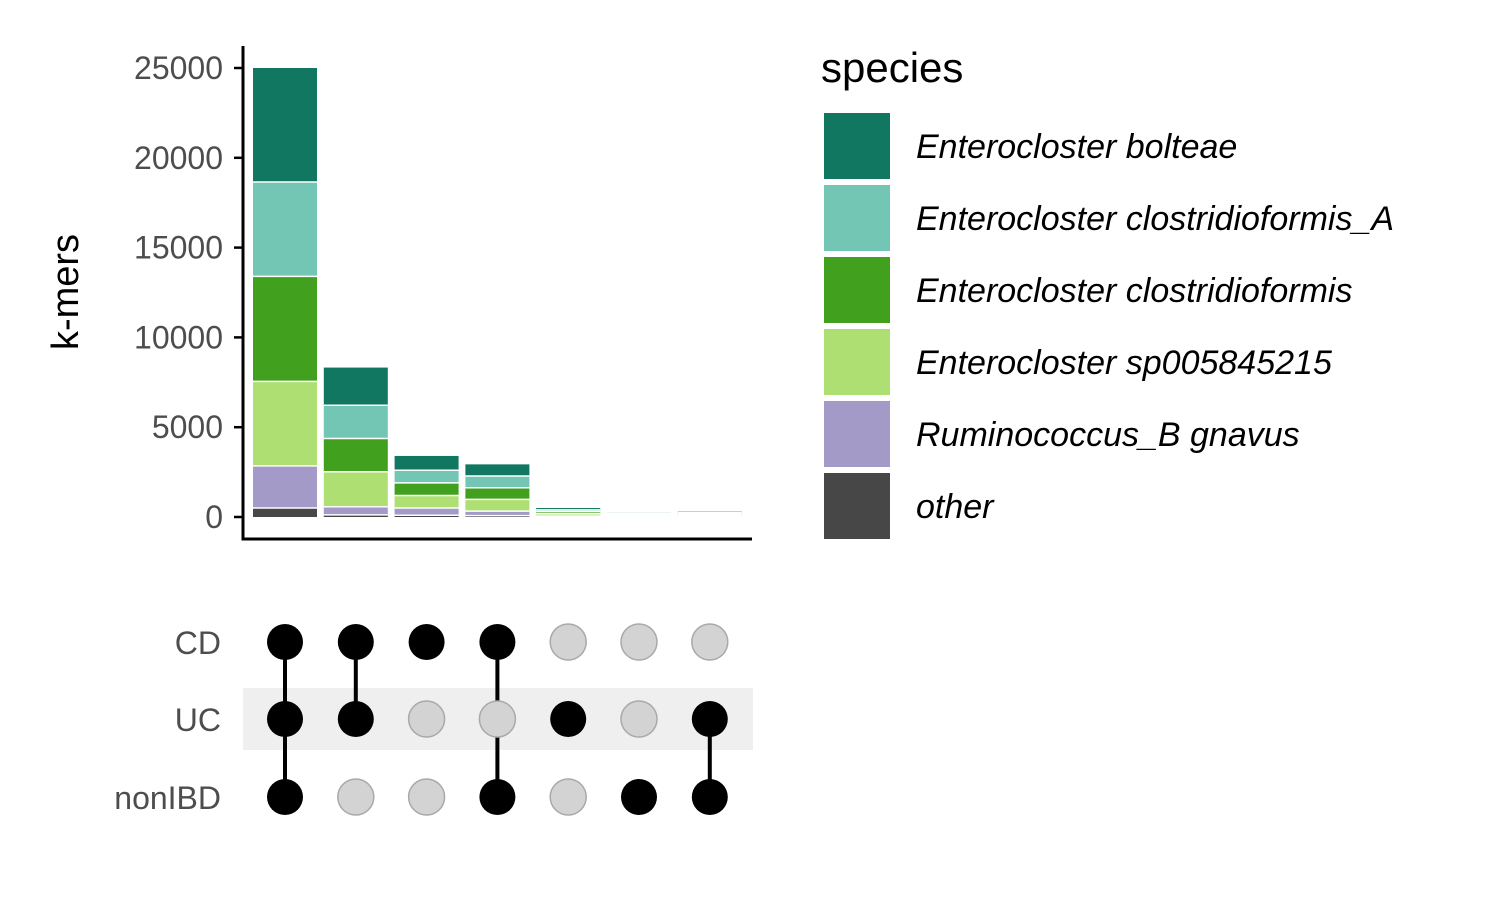 Image resolution: width=1500 pixels, height=900 pixels. What do you see at coordinates (178, 337) in the screenshot?
I see `y-tick-label: 10000` at bounding box center [178, 337].